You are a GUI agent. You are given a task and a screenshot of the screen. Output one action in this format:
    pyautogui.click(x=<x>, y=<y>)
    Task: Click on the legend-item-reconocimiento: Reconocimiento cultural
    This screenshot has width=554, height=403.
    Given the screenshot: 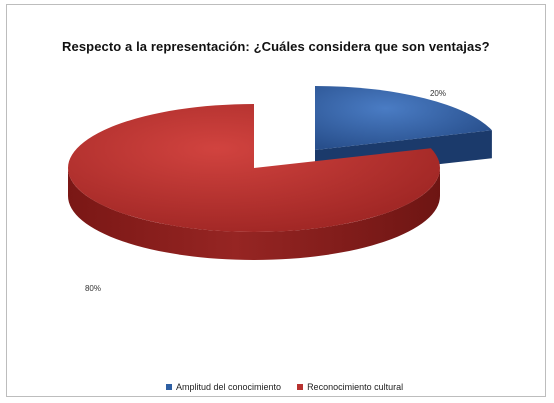 What is the action you would take?
    pyautogui.click(x=350, y=387)
    